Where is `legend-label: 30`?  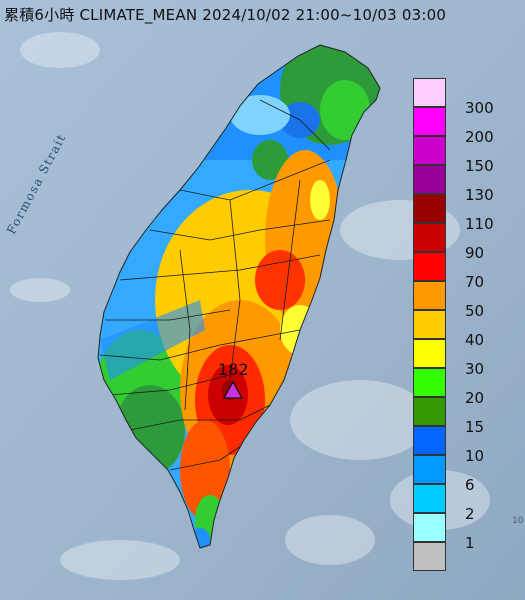 legend-label: 30 is located at coordinates (475, 369).